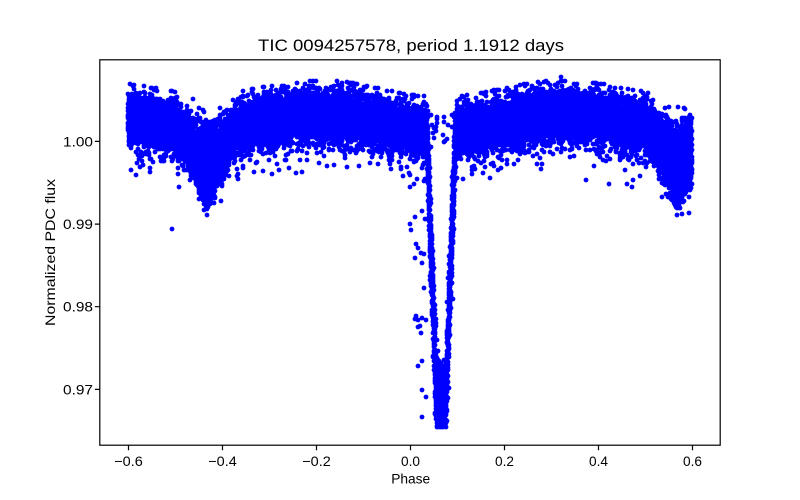 Image resolution: width=800 pixels, height=500 pixels. Describe the element at coordinates (411, 45) in the screenshot. I see `svg-text:TIC 0094257578, period 1.1912: TIC 0094257578, period 1.1912 days` at that location.